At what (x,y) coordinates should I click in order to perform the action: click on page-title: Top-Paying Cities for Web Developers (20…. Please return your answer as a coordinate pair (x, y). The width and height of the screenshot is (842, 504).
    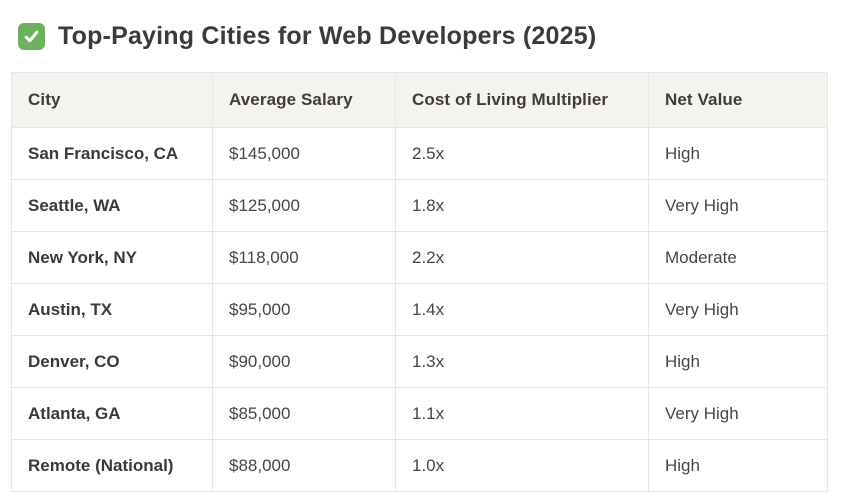
    Looking at the image, I should click on (327, 36).